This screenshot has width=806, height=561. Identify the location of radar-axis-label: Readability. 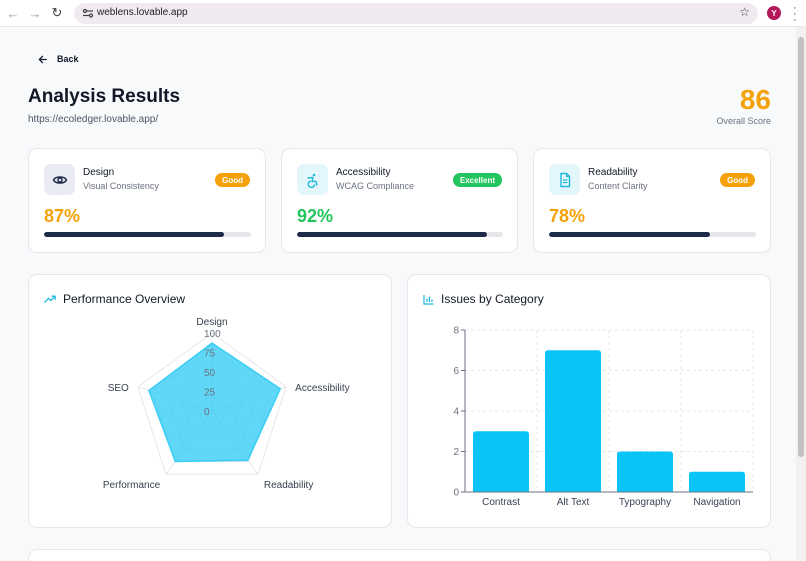
(288, 485).